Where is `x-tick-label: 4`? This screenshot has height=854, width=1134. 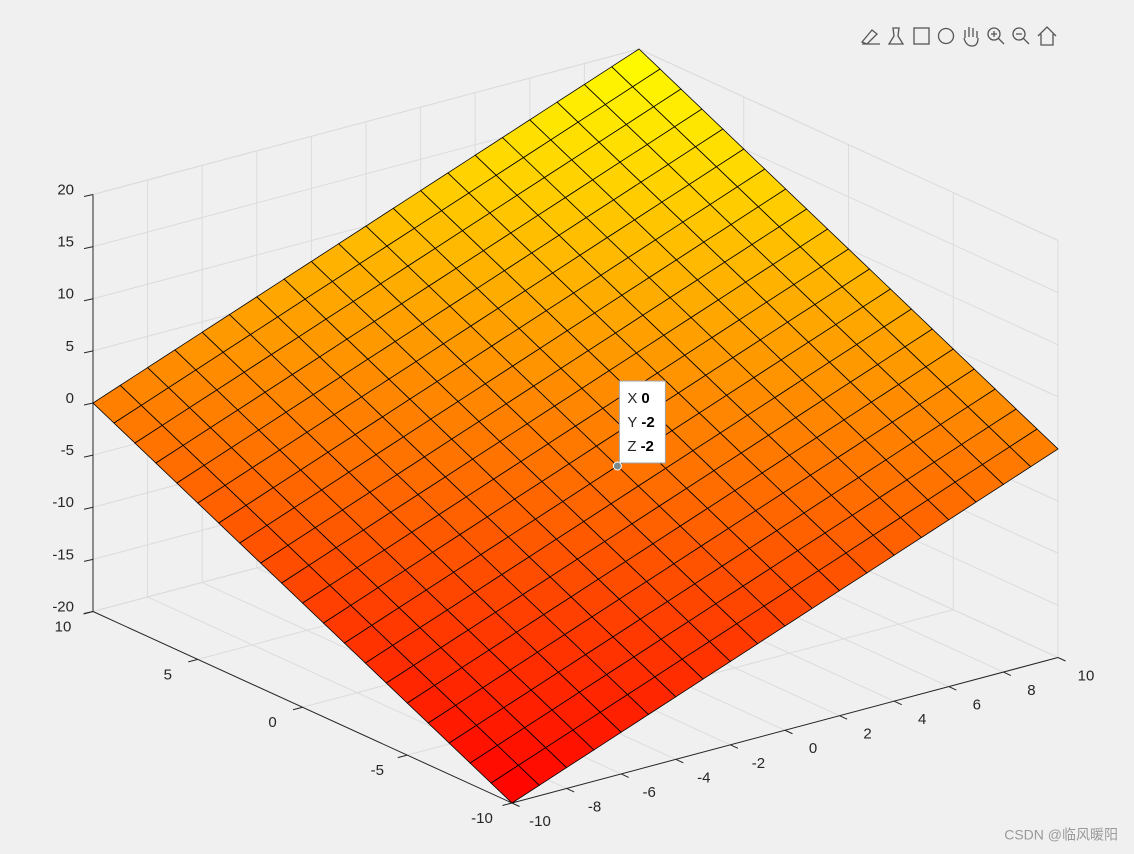
x-tick-label: 4 is located at coordinates (922, 719).